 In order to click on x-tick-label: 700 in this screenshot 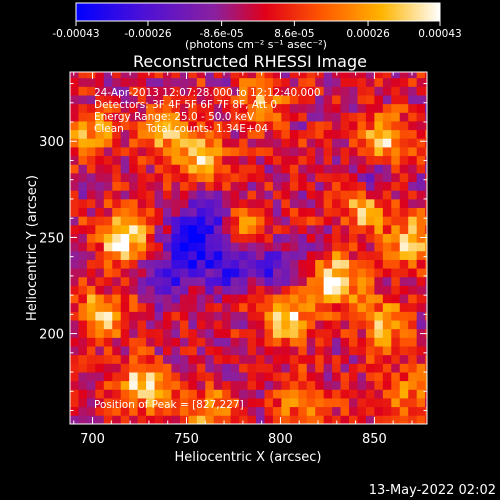, I will do `click(92, 439)`.